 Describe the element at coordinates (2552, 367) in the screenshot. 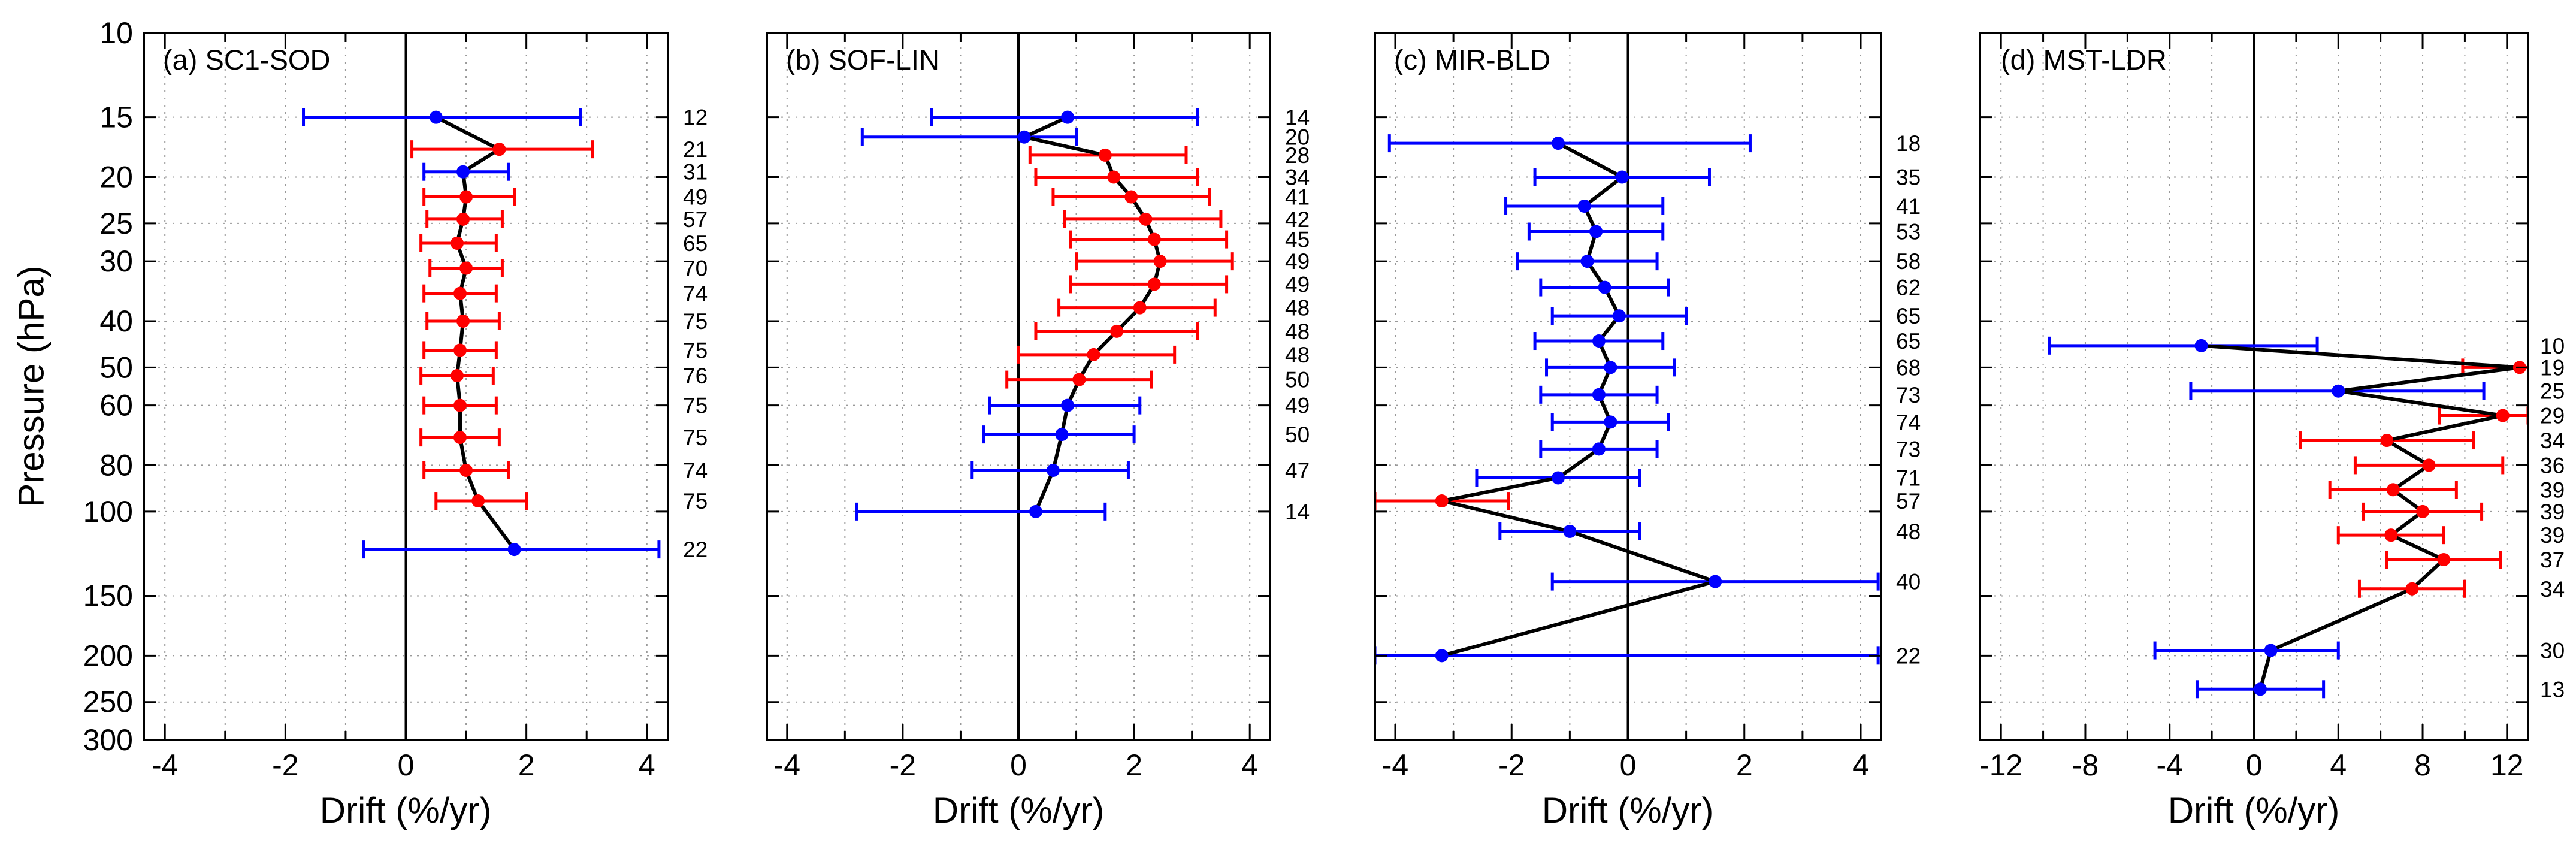

I see `count-label: 19` at that location.